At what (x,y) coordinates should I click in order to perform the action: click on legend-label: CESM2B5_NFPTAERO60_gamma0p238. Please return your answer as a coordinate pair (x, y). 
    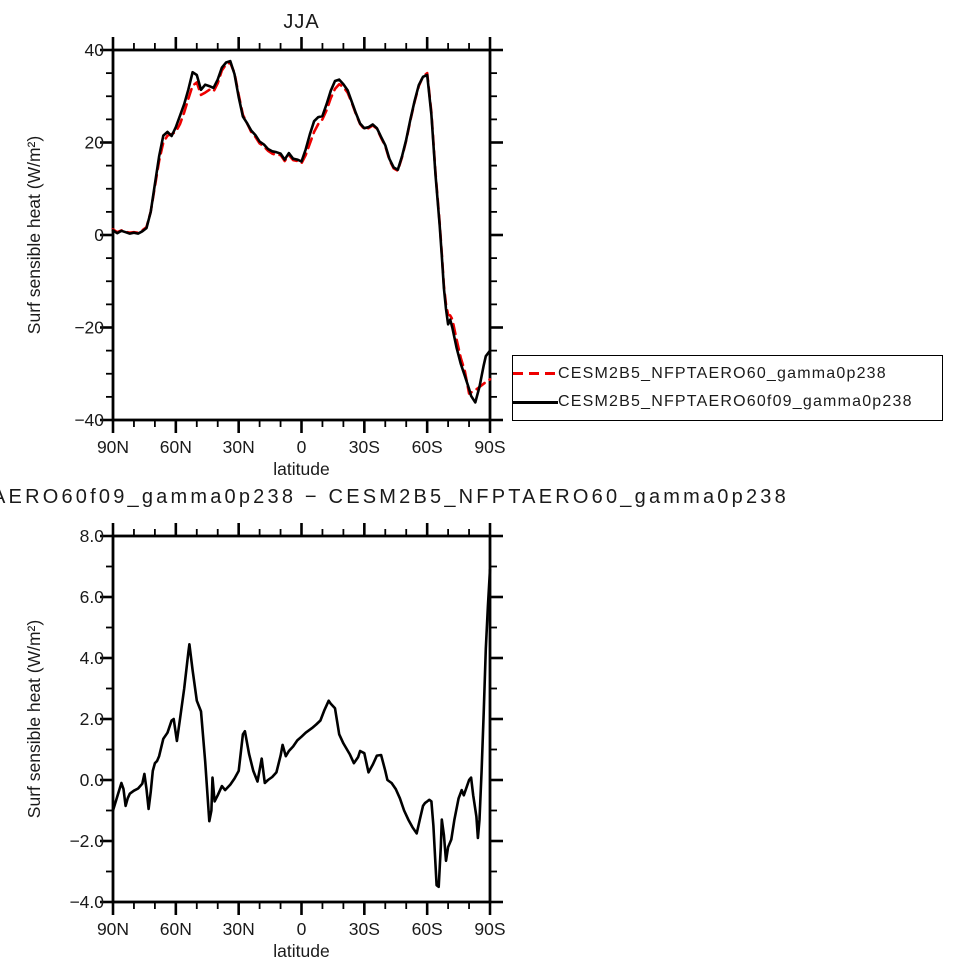
    Looking at the image, I should click on (722, 373).